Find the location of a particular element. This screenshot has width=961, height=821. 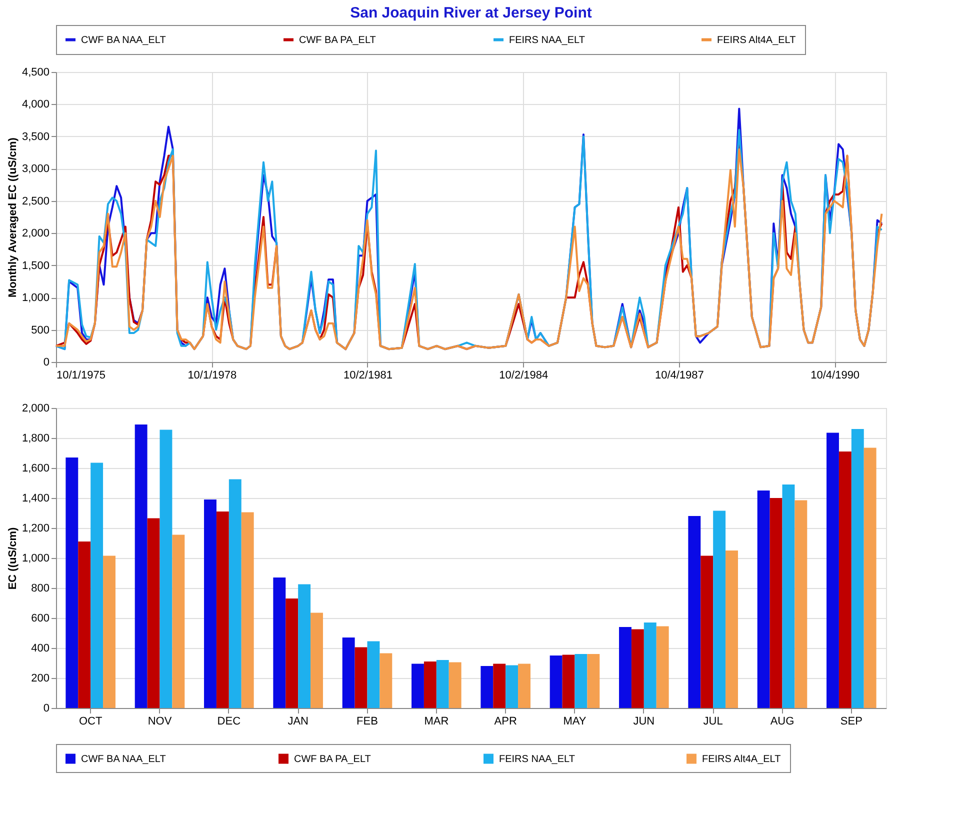

x-tick-label: MAR is located at coordinates (436, 722).